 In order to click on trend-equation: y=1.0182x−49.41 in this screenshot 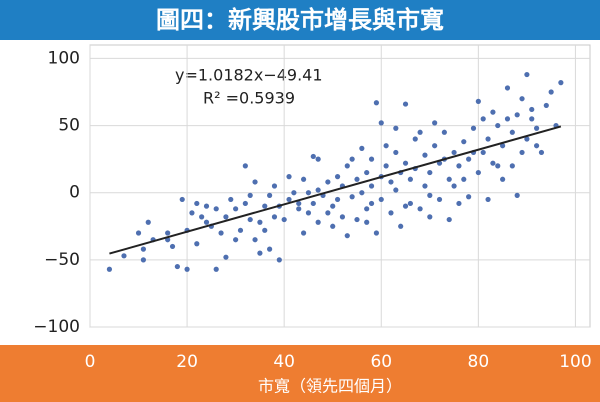, I will do `click(249, 75)`.